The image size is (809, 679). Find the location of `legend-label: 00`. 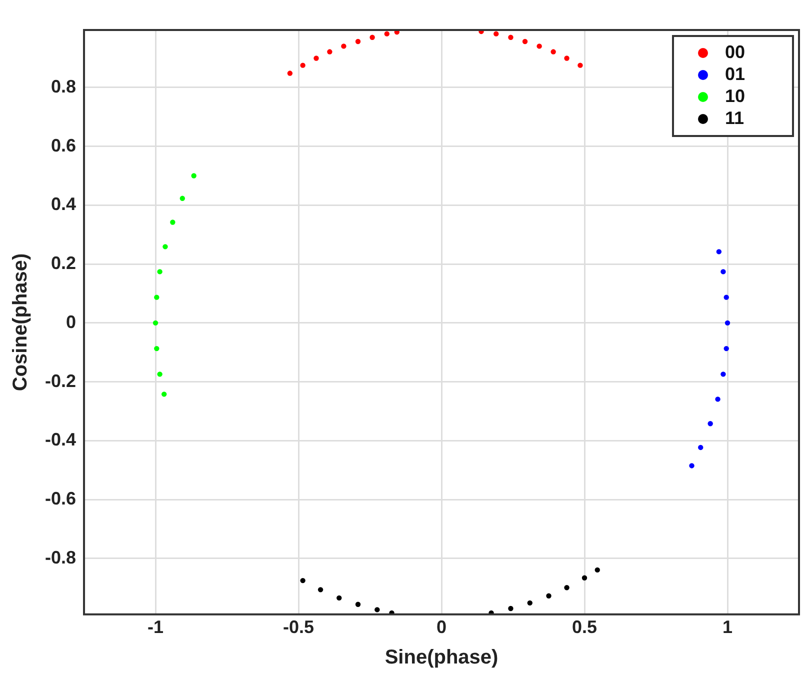

legend-label: 00 is located at coordinates (735, 52).